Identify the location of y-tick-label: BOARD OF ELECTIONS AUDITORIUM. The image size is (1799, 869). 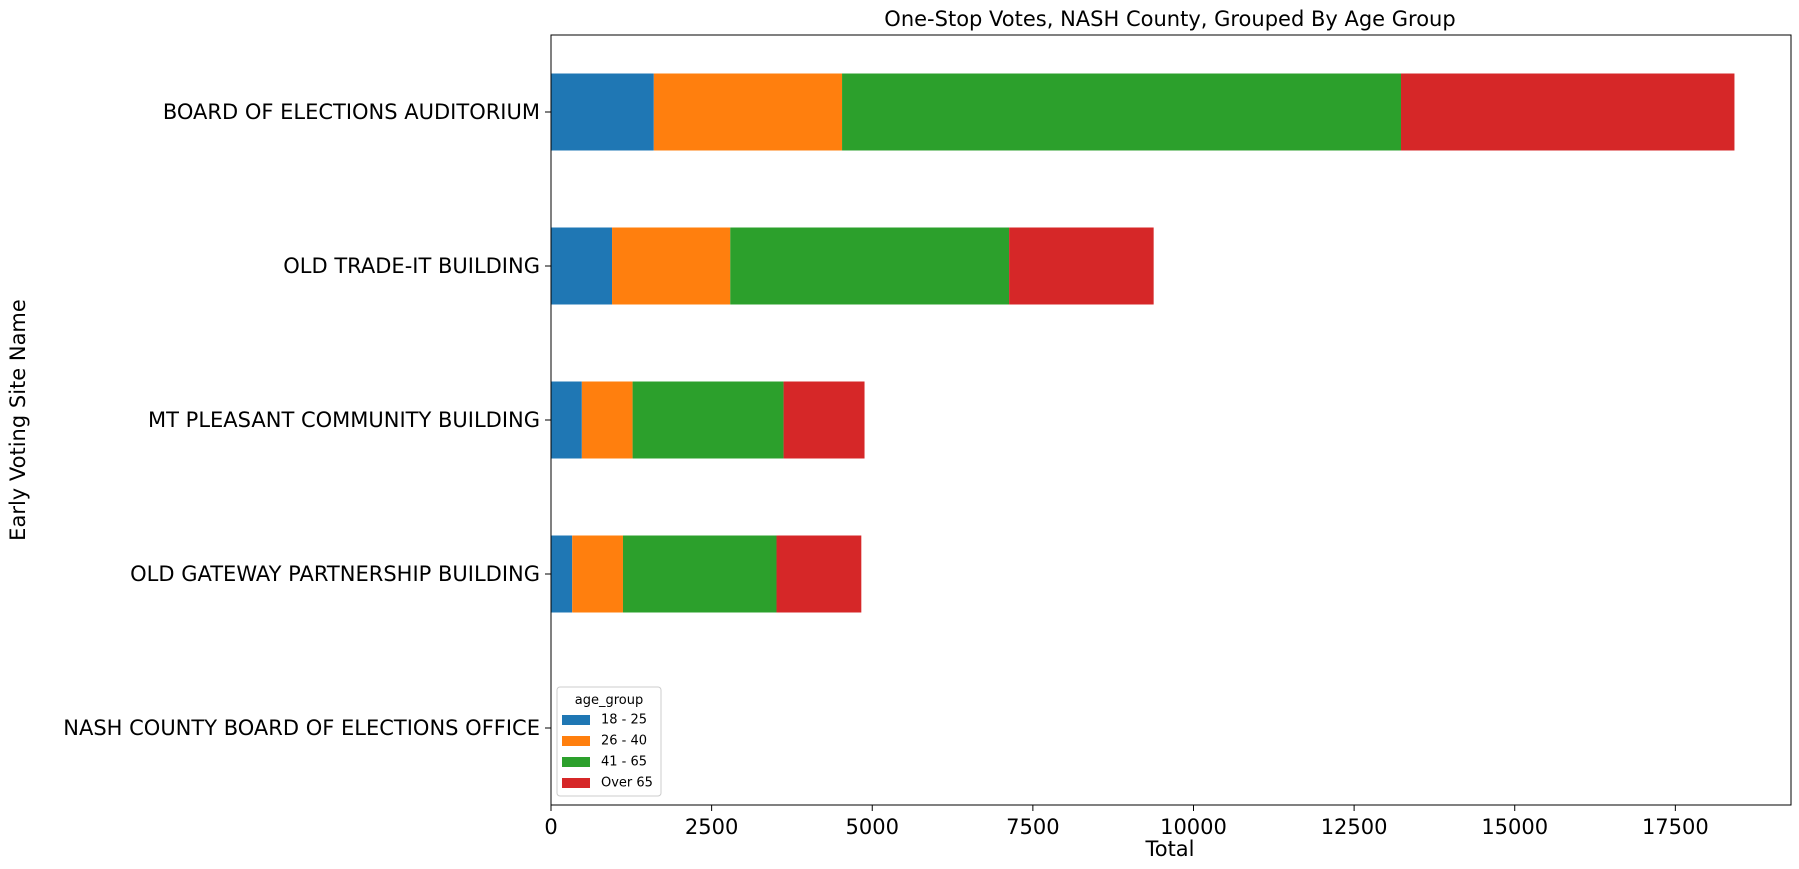
(351, 112).